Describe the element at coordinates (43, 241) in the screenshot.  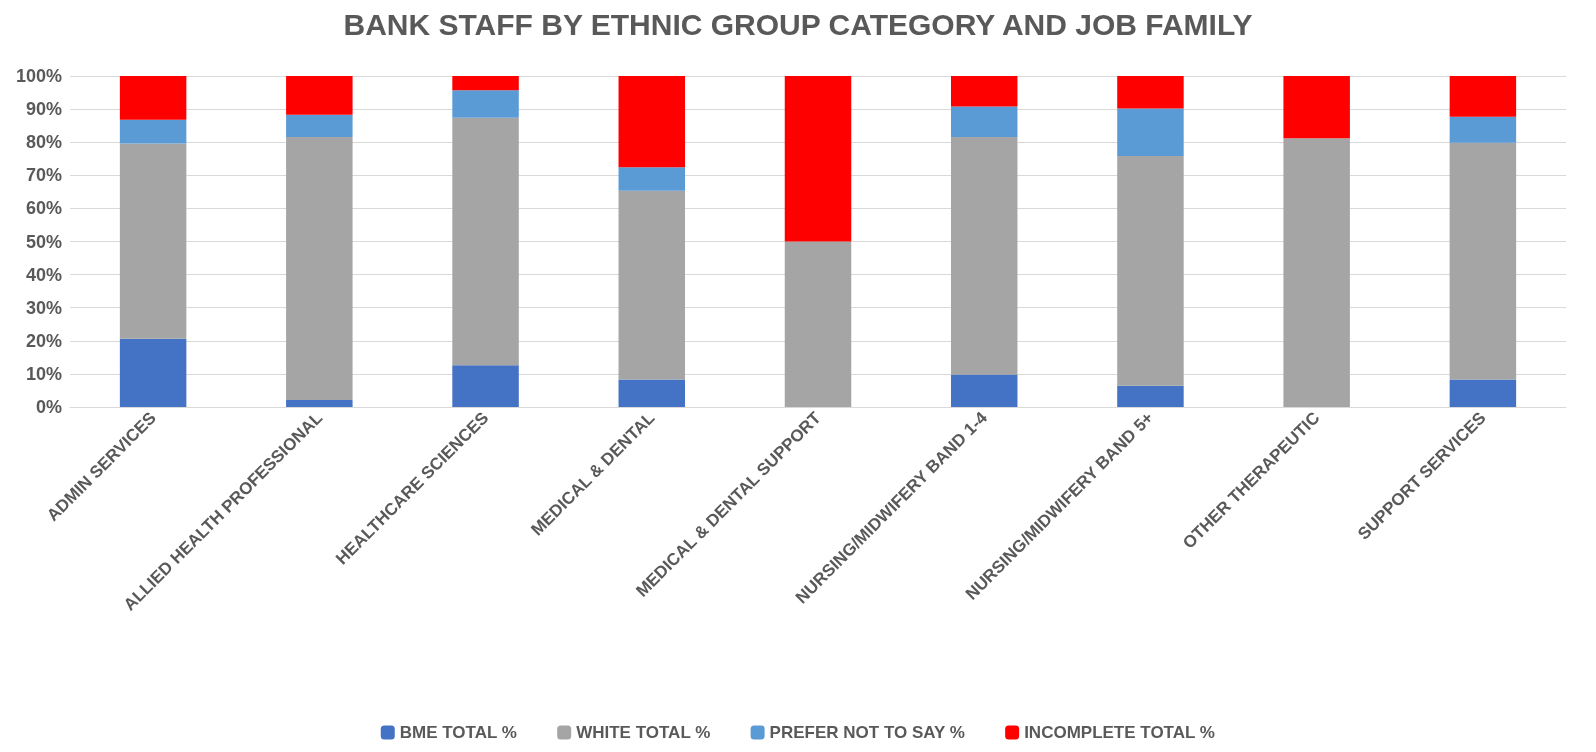
I see `y-tick-label: 50%` at that location.